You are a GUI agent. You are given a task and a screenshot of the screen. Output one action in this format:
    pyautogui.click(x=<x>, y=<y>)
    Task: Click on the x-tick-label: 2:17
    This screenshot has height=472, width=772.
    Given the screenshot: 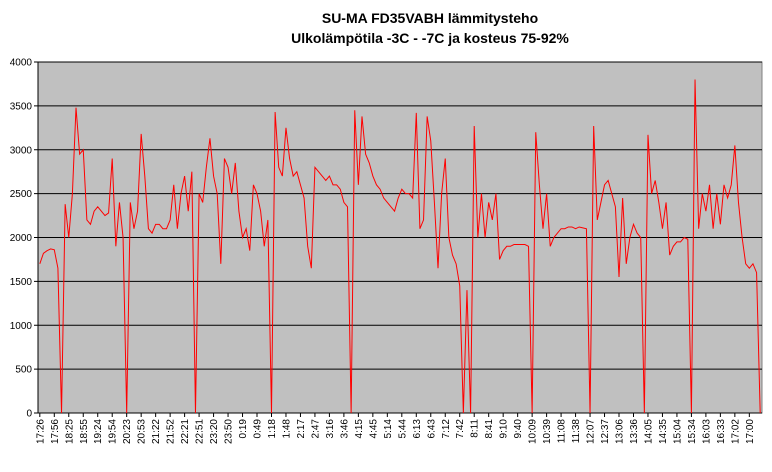 What is the action you would take?
    pyautogui.click(x=301, y=429)
    